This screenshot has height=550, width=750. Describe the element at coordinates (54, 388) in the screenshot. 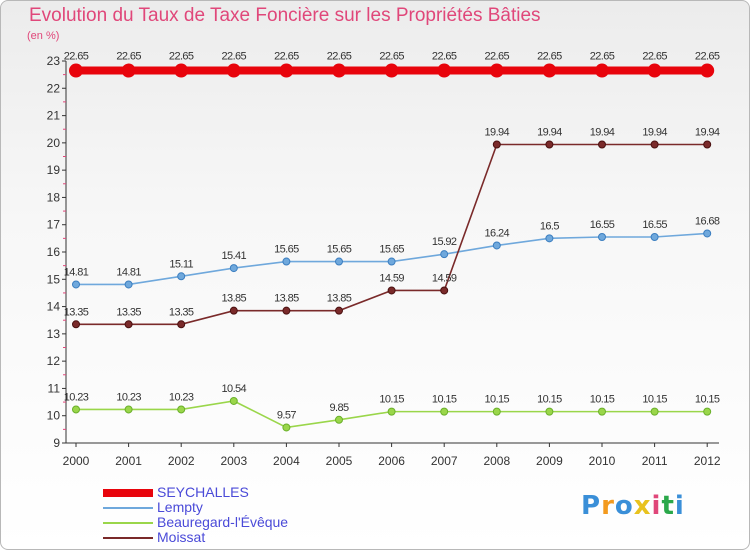

I see `y-tick-label: 11` at that location.